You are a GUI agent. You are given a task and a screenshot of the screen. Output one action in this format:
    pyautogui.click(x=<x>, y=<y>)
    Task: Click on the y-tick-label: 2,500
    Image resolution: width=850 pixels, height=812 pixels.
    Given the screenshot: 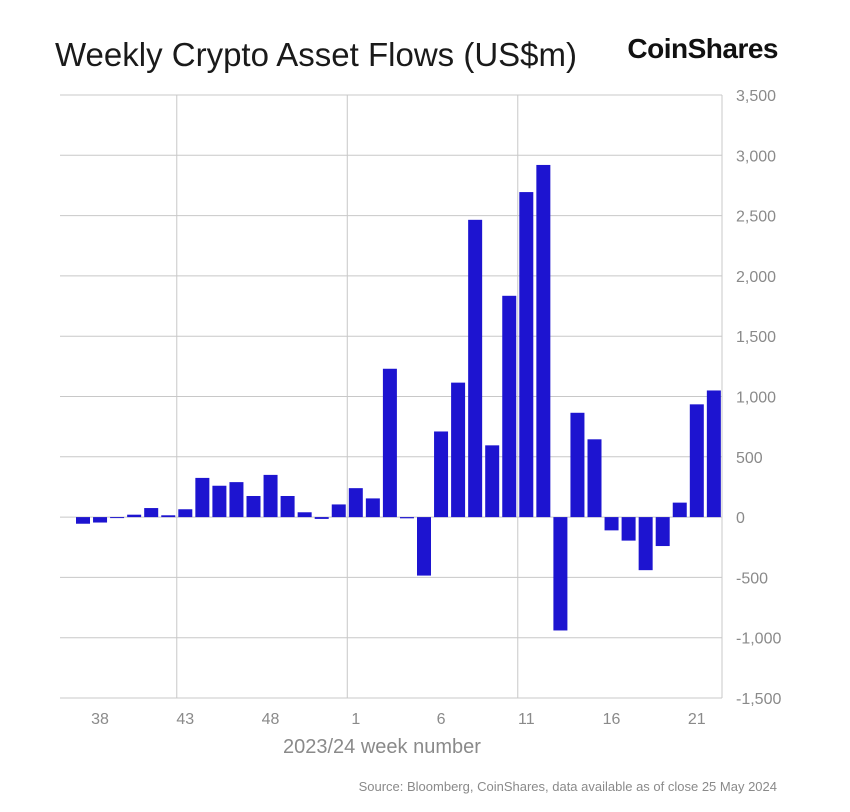 What is the action you would take?
    pyautogui.click(x=756, y=217)
    